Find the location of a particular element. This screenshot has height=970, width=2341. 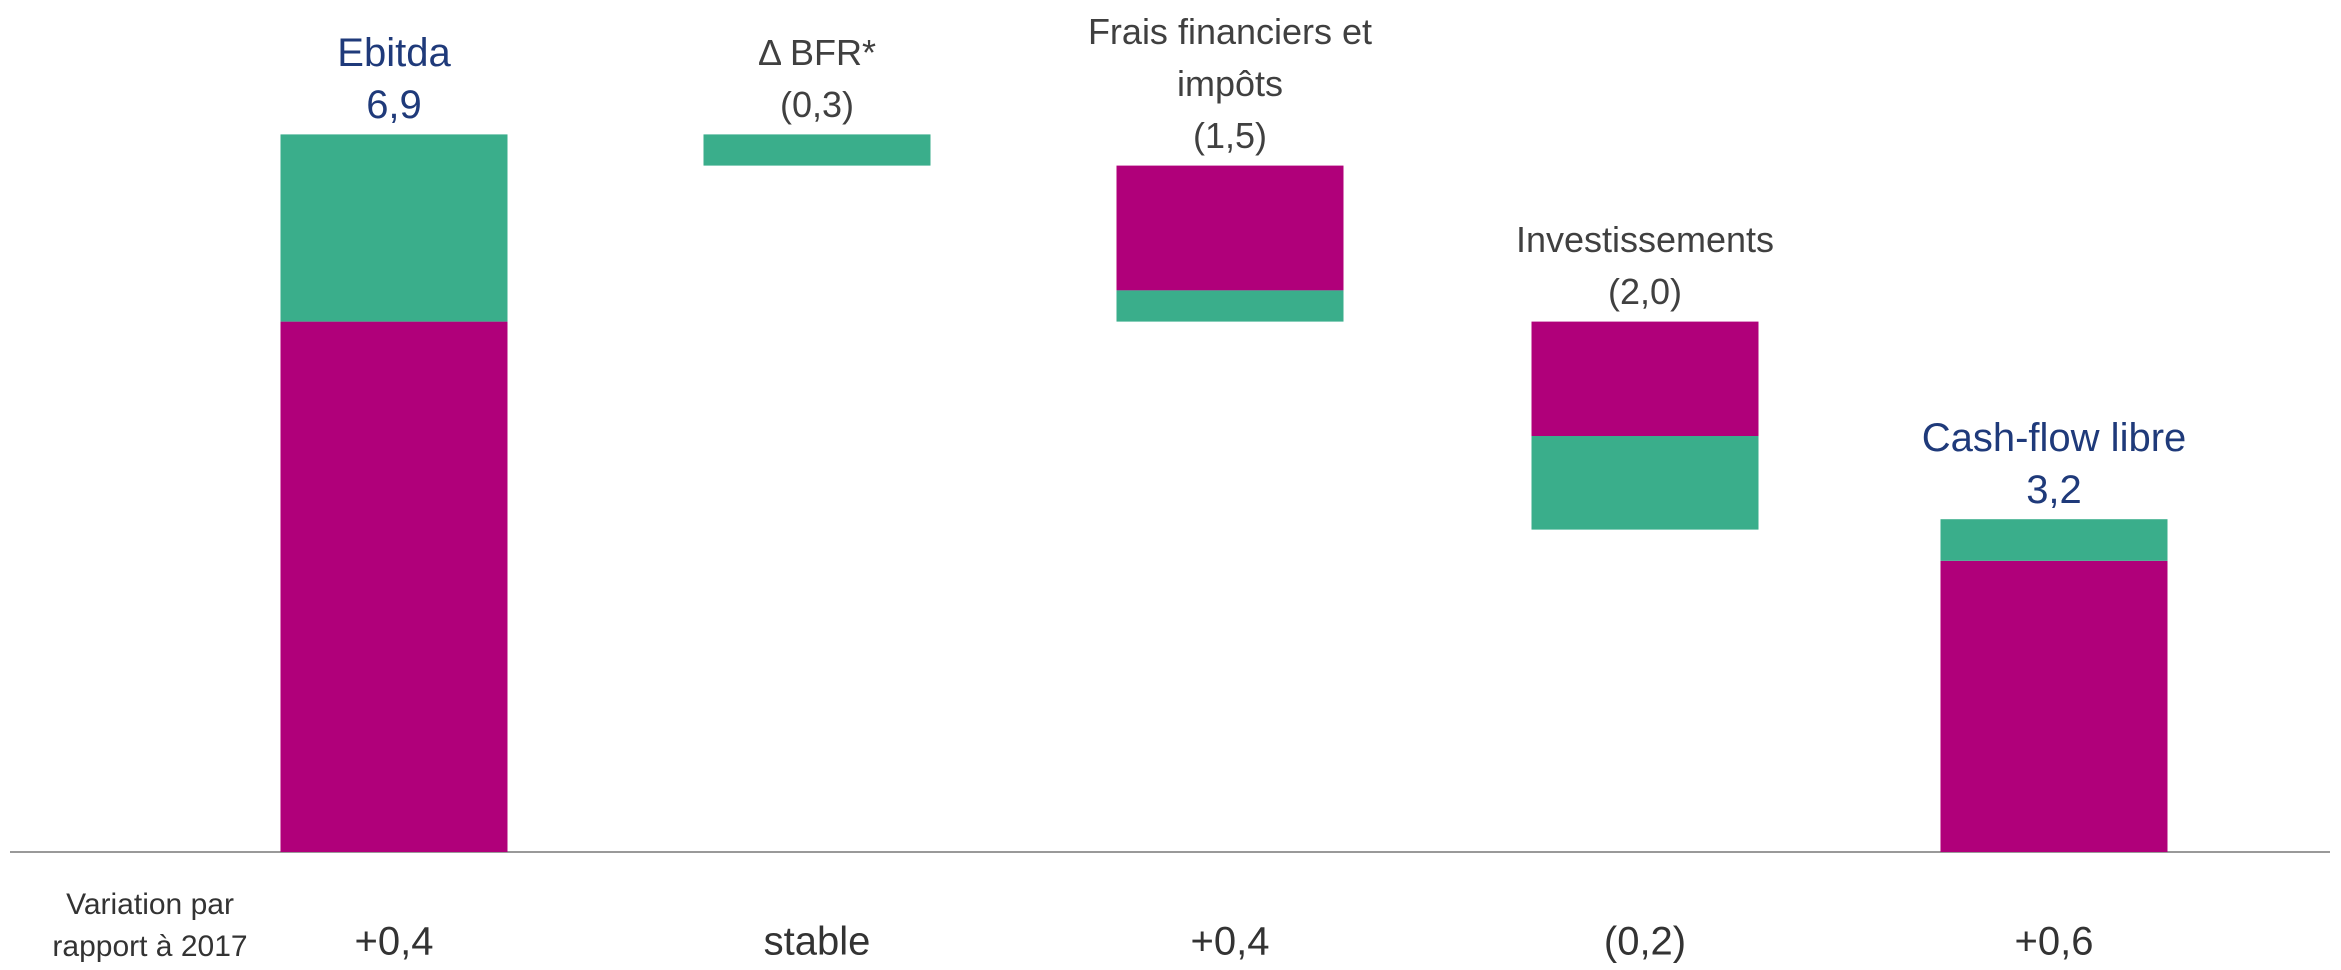

value-label: (2,0) is located at coordinates (1645, 291).